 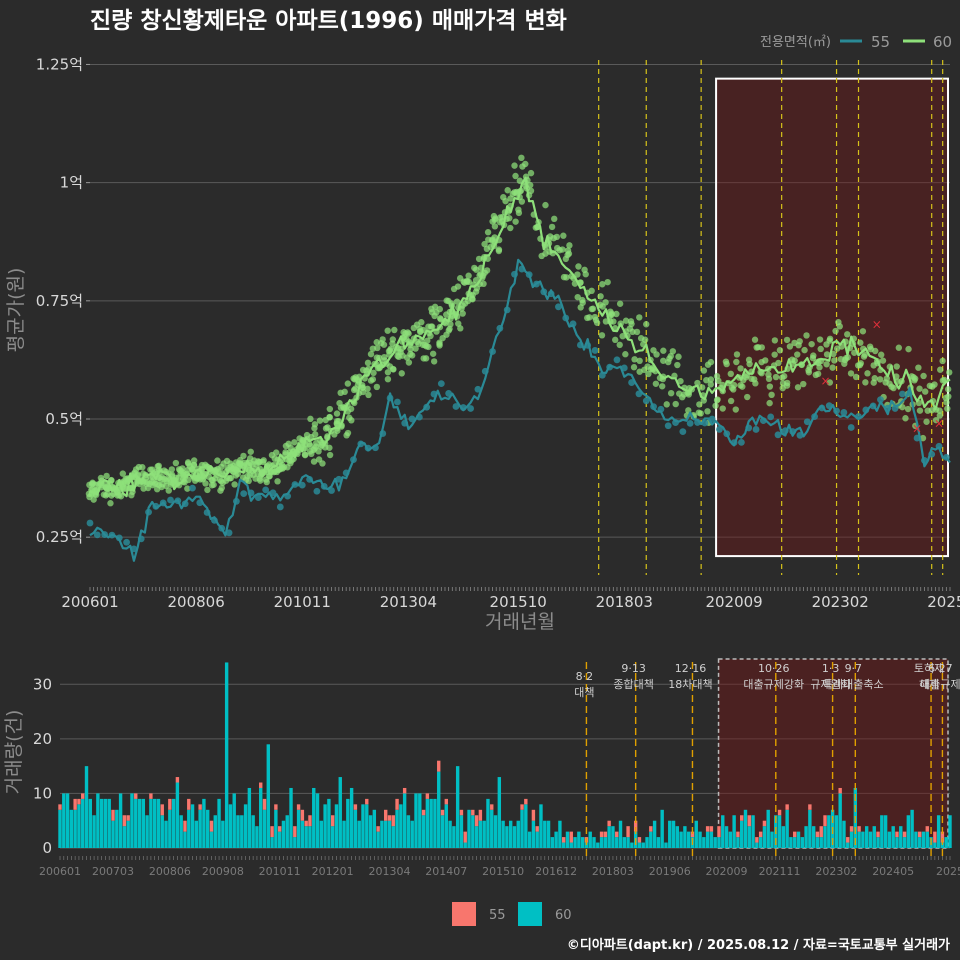 What do you see at coordinates (333, 871) in the screenshot?
I see `volume-x-tick-label: 201201` at bounding box center [333, 871].